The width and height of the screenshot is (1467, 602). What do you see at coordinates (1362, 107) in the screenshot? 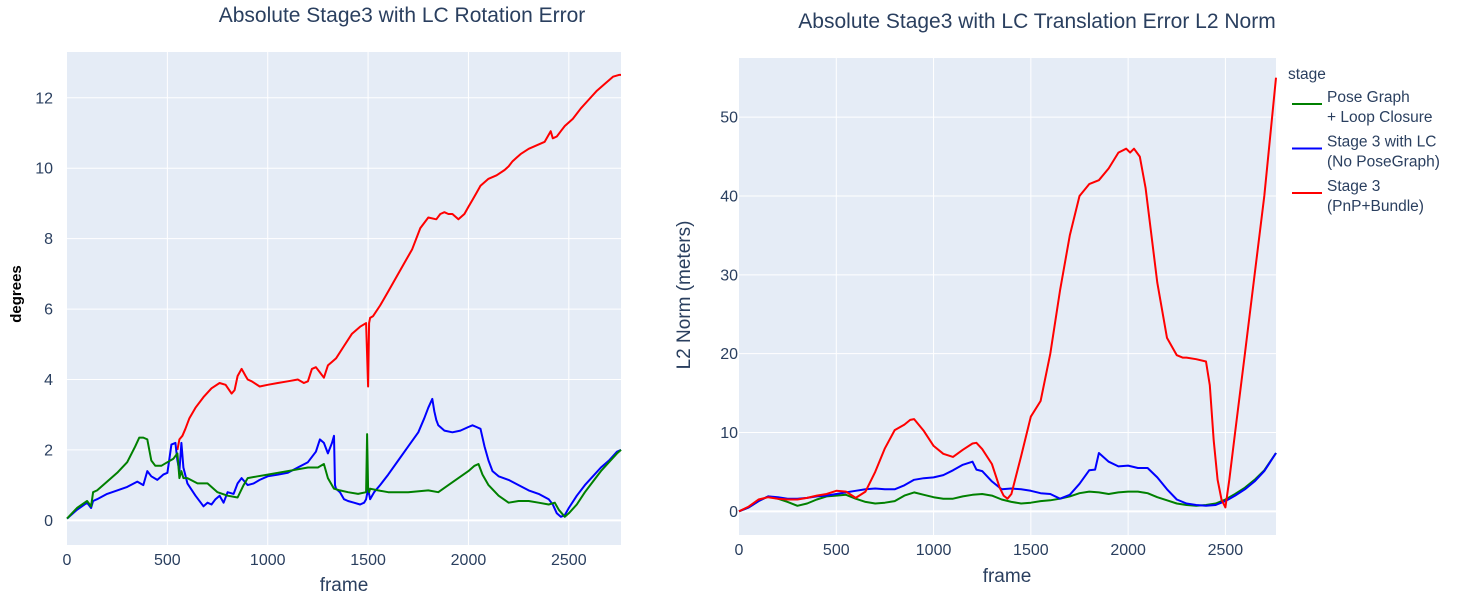
I see `legend-item-pose-graph-loop-closure: Pose Graph + Loop Closure` at bounding box center [1362, 107].